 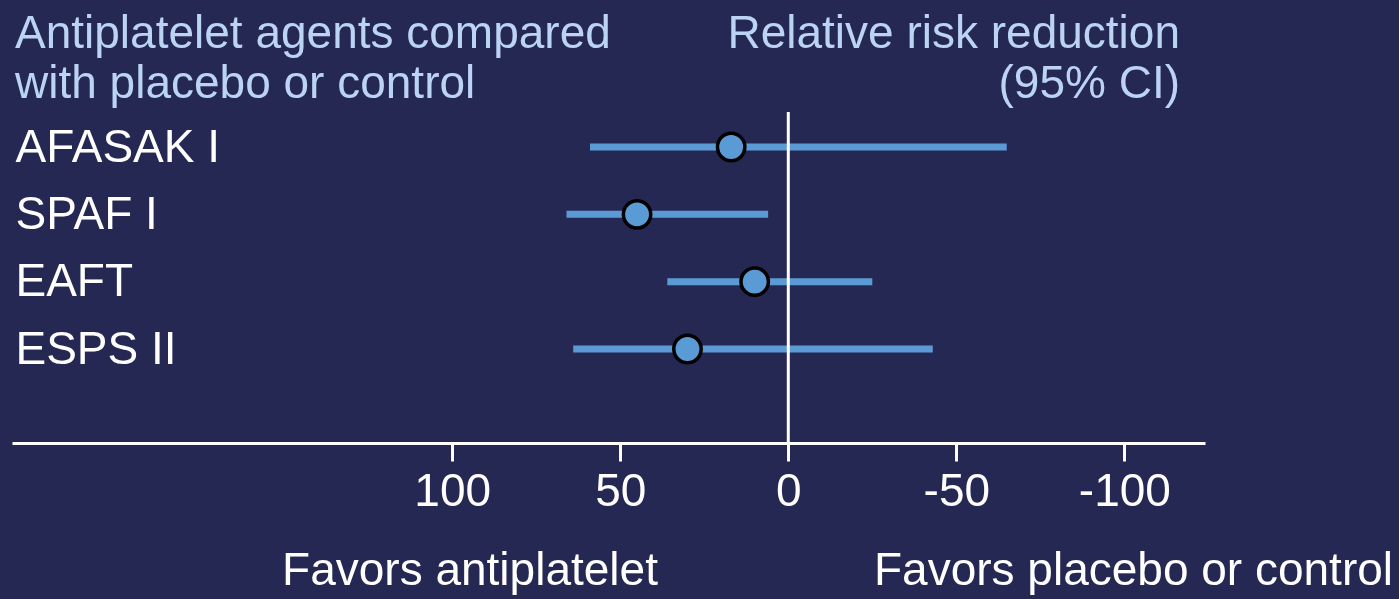 I want to click on x-axis-title: Relative risk reduction (95% CI), so click(x=953, y=57).